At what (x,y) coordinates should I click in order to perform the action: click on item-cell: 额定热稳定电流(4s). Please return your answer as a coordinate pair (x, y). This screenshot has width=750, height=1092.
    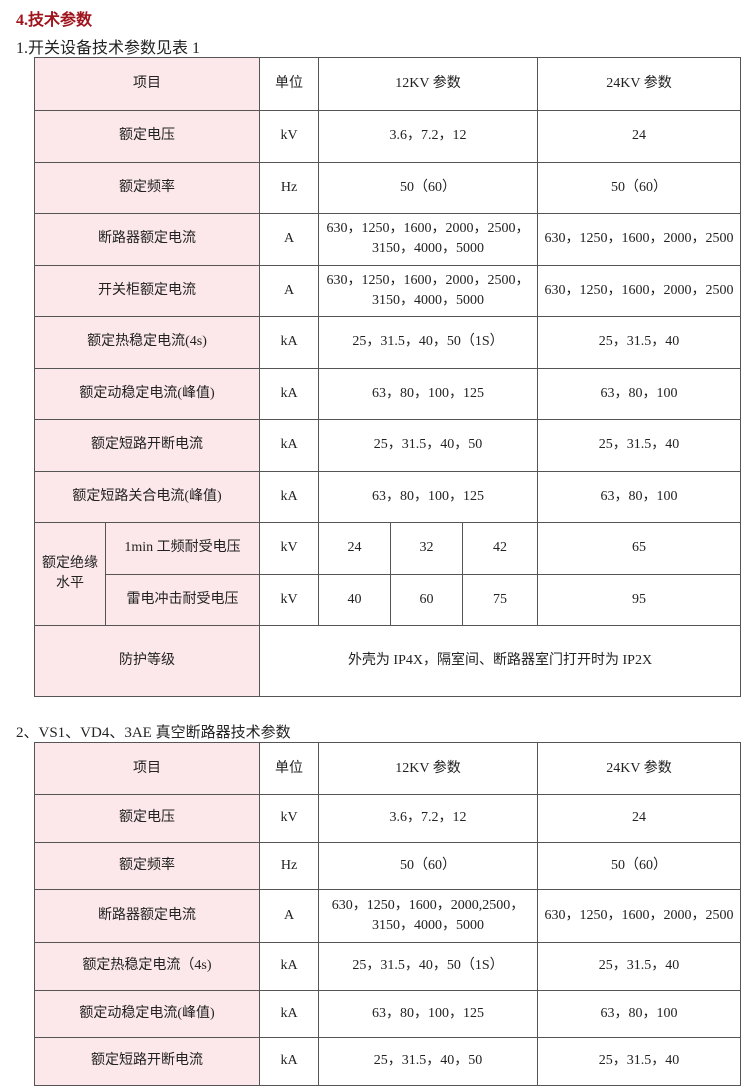
    Looking at the image, I should click on (147, 342).